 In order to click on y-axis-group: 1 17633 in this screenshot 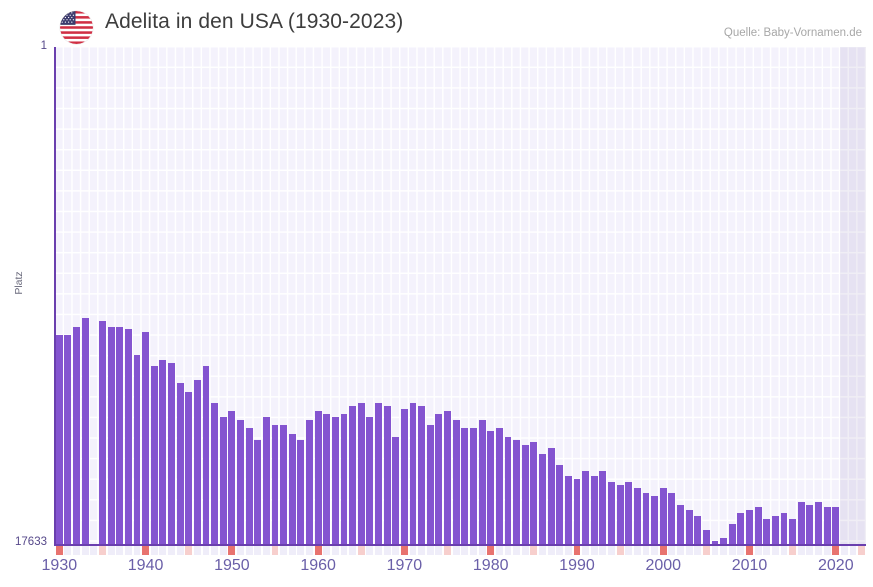, I will do `click(26, 293)`.